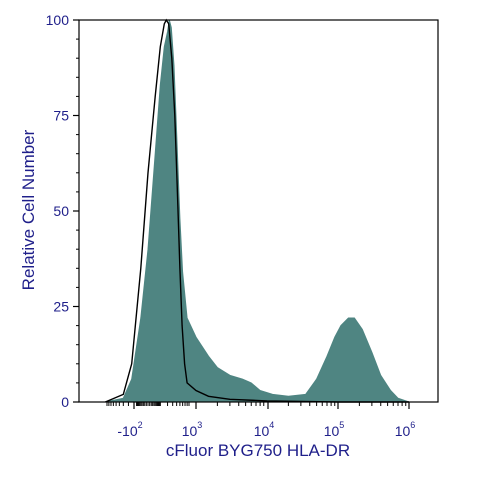 The height and width of the screenshot is (480, 480). I want to click on y-axis-label: Relative Cell Number, so click(28, 209).